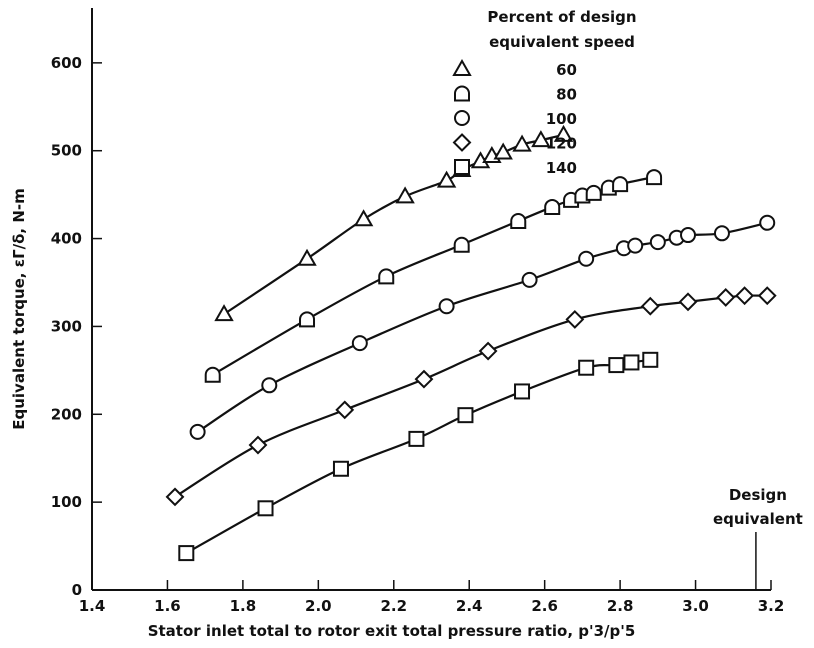 The width and height of the screenshot is (814, 648). I want to click on x-tick-label: 2.0, so click(318, 606).